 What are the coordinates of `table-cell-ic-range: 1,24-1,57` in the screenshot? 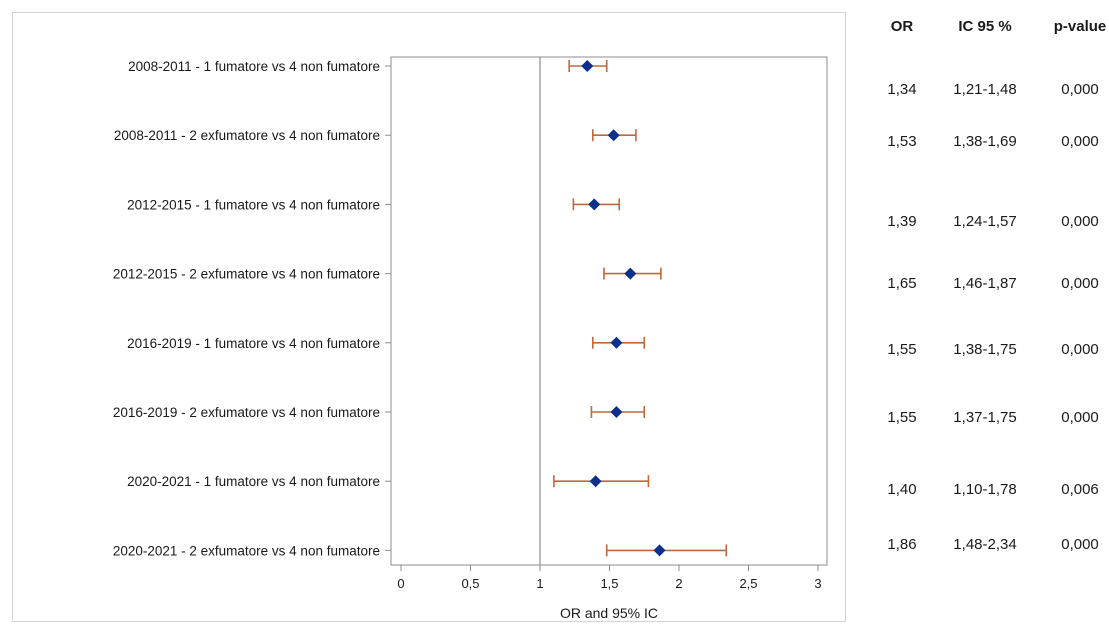 It's located at (985, 221).